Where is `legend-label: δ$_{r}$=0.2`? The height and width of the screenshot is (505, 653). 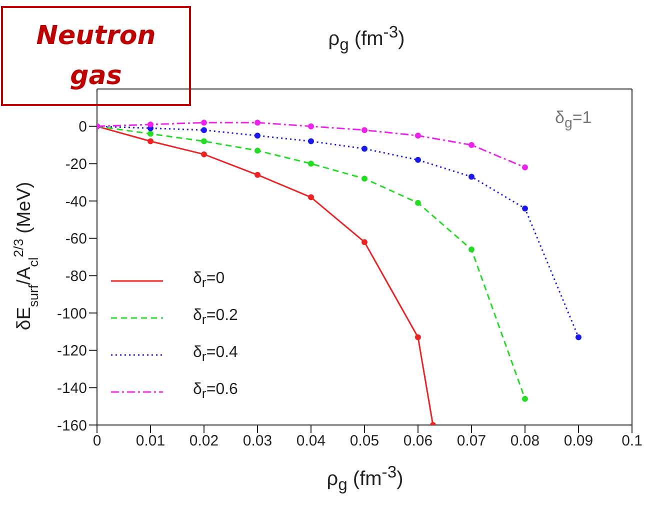
legend-label: δ$_{r}$=0.2 is located at coordinates (215, 317).